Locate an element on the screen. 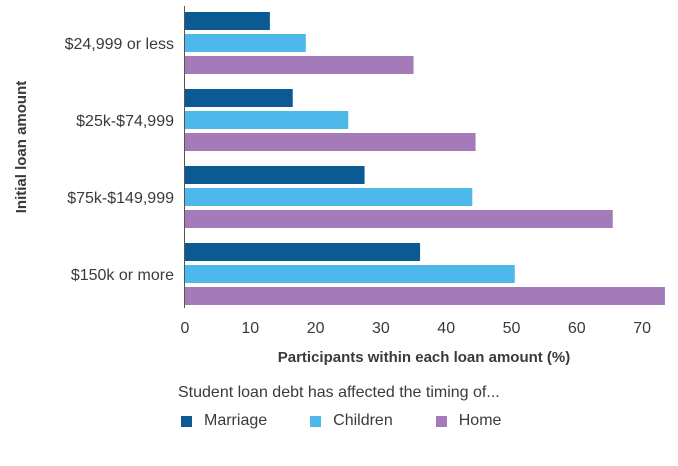 The height and width of the screenshot is (466, 678). legend-item-marriage: Marriage is located at coordinates (222, 421).